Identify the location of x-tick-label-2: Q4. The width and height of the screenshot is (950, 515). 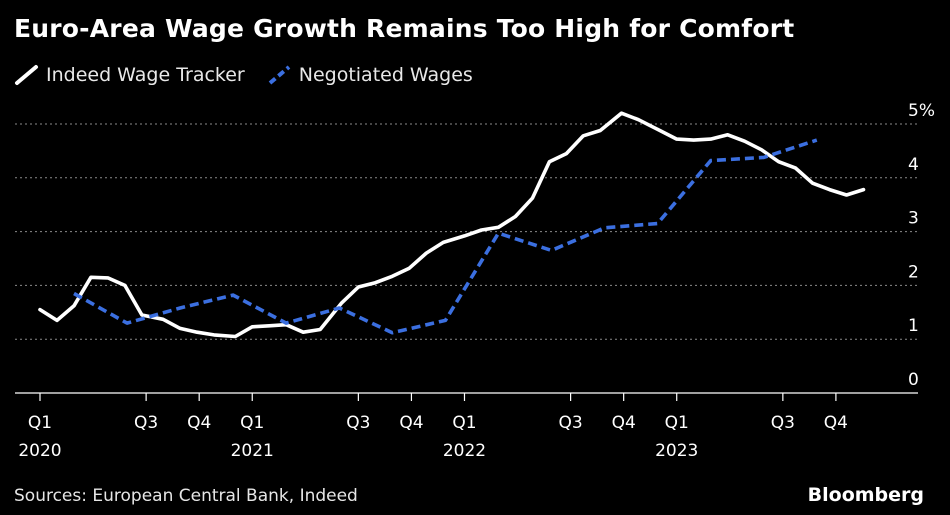
(199, 423).